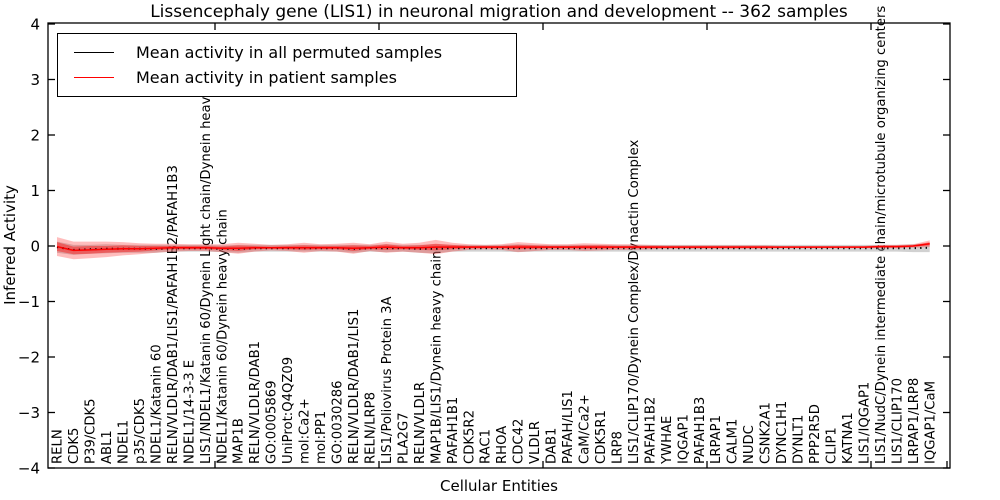 The height and width of the screenshot is (500, 1000). I want to click on svg-text: PAFAH/LIS1, so click(568, 427).